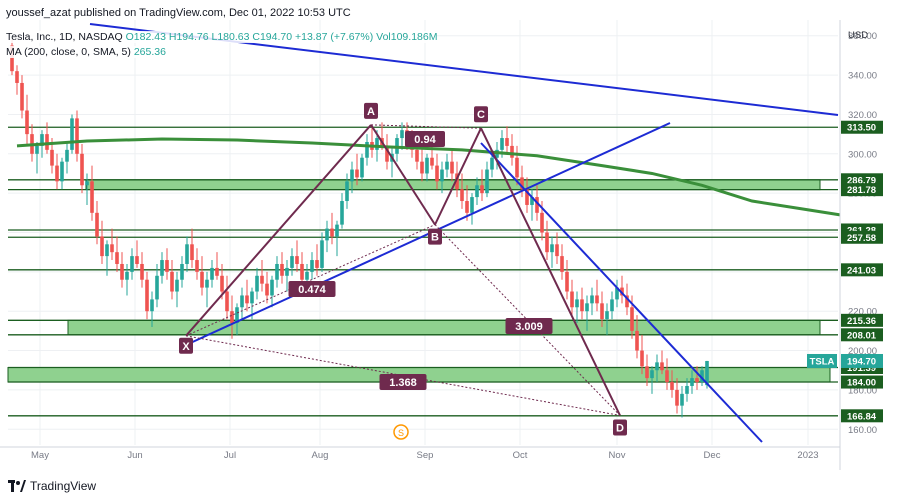 Image resolution: width=900 pixels, height=504 pixels. I want to click on ratio-label-text: 3.009, so click(529, 327).